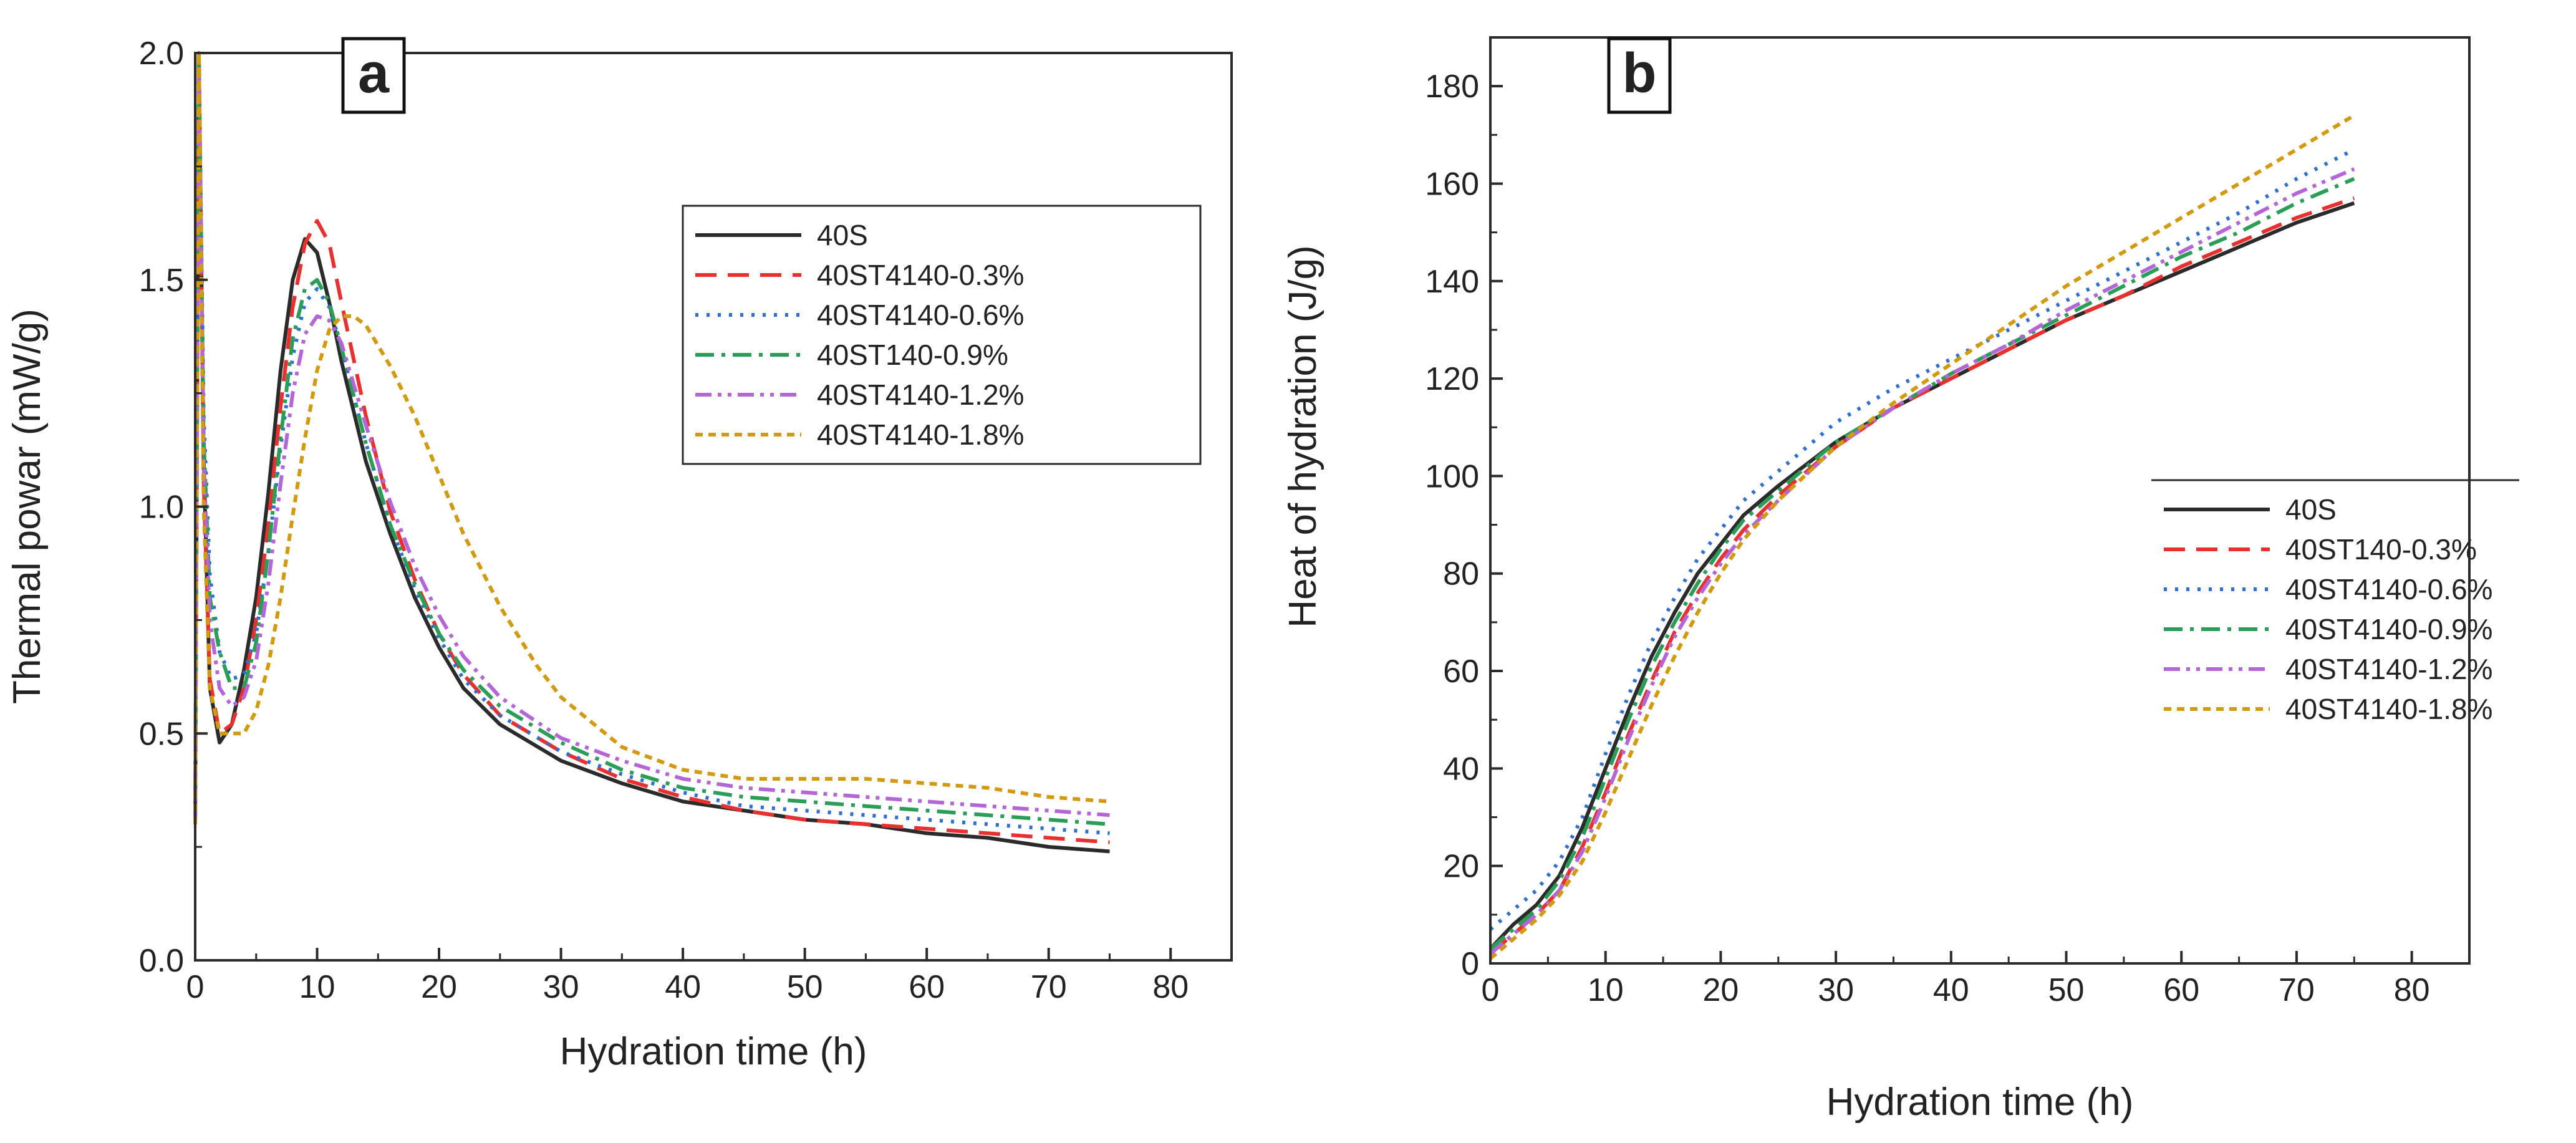 This screenshot has width=2576, height=1143. What do you see at coordinates (1452, 476) in the screenshot?
I see `panel-b-y-tick-label-5: 100` at bounding box center [1452, 476].